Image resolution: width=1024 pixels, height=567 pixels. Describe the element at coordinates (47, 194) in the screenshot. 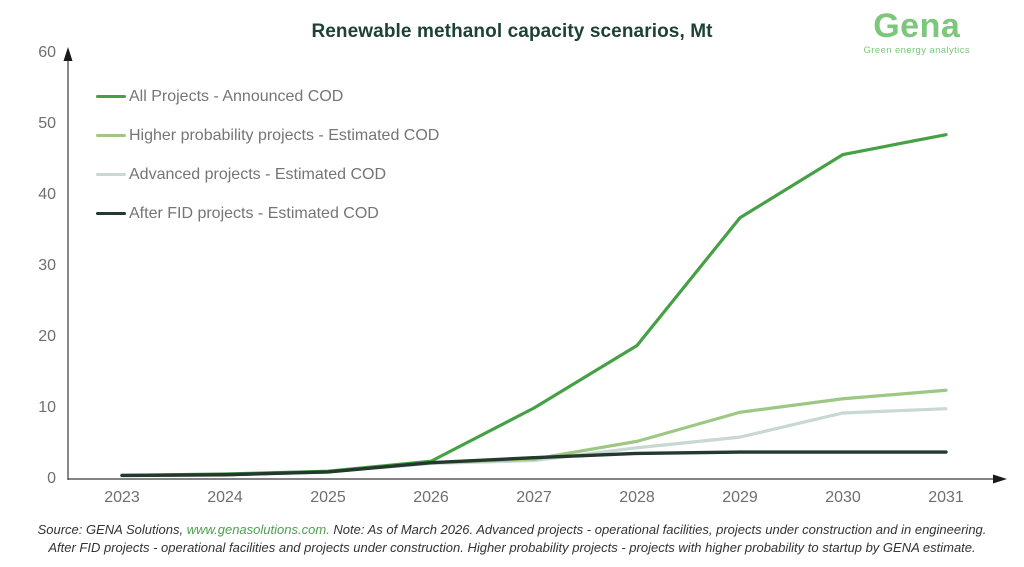

I see `y-tick-label: 40` at that location.